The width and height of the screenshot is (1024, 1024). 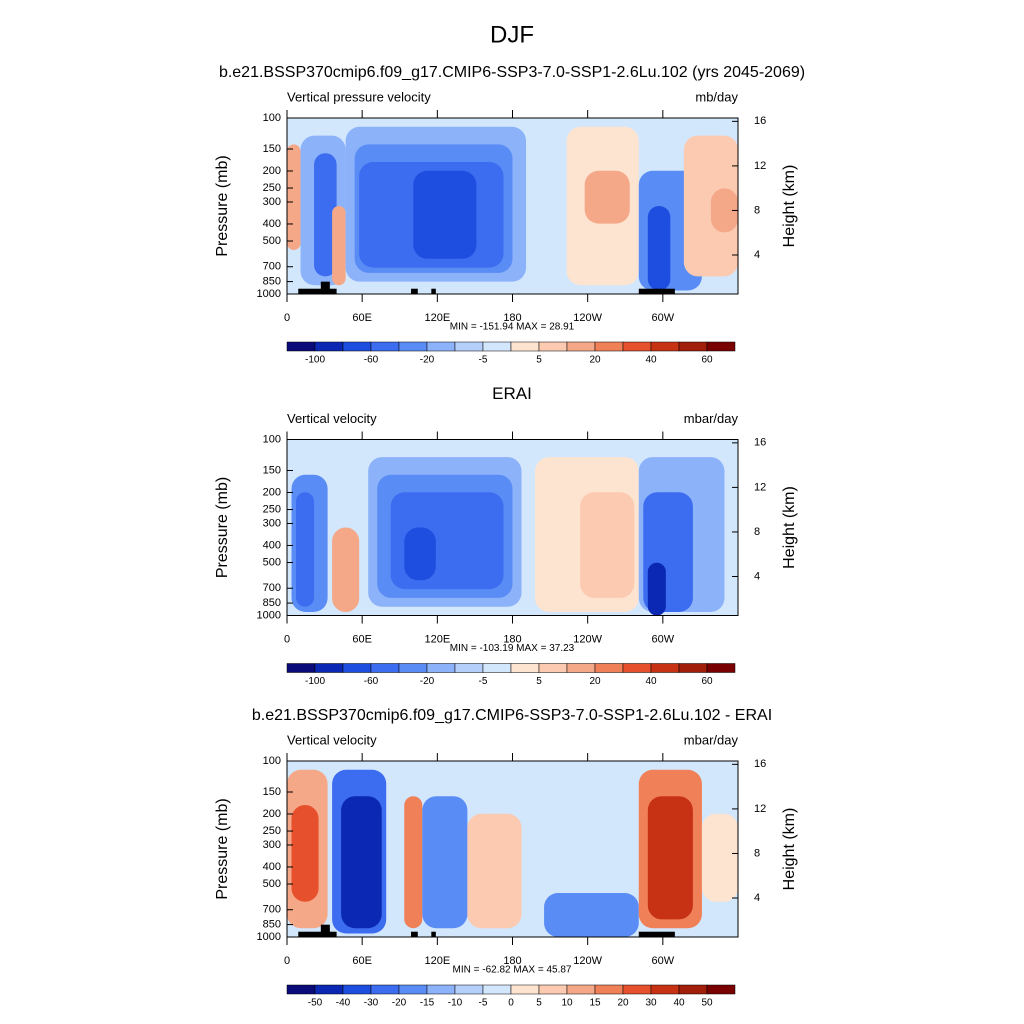 What do you see at coordinates (272, 792) in the screenshot?
I see `y-tick-label: 150` at bounding box center [272, 792].